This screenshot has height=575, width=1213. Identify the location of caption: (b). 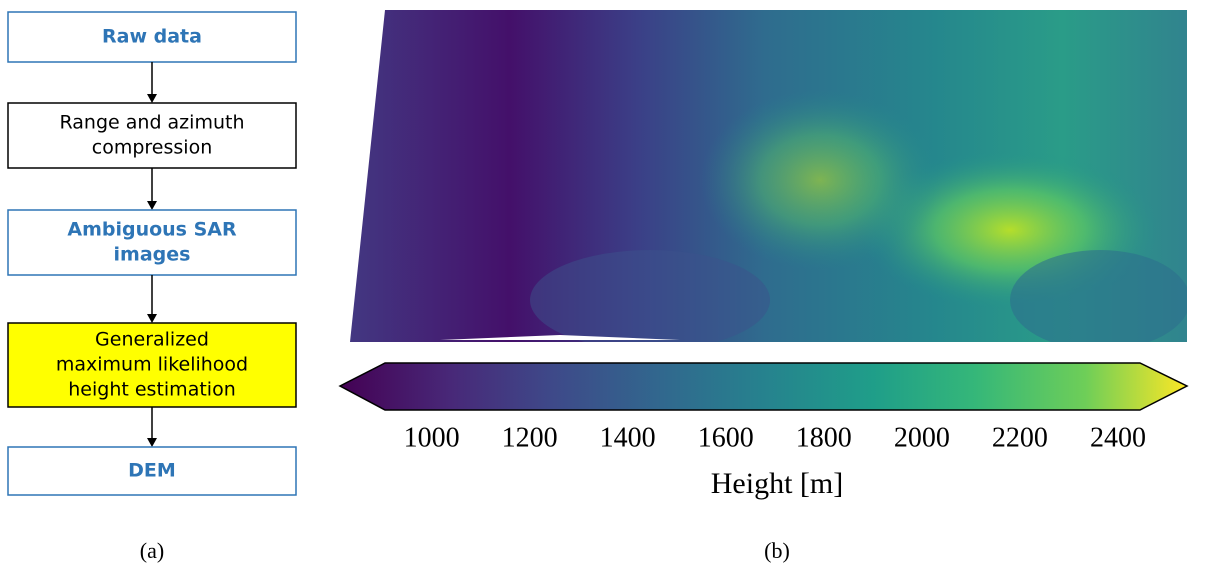
(777, 550).